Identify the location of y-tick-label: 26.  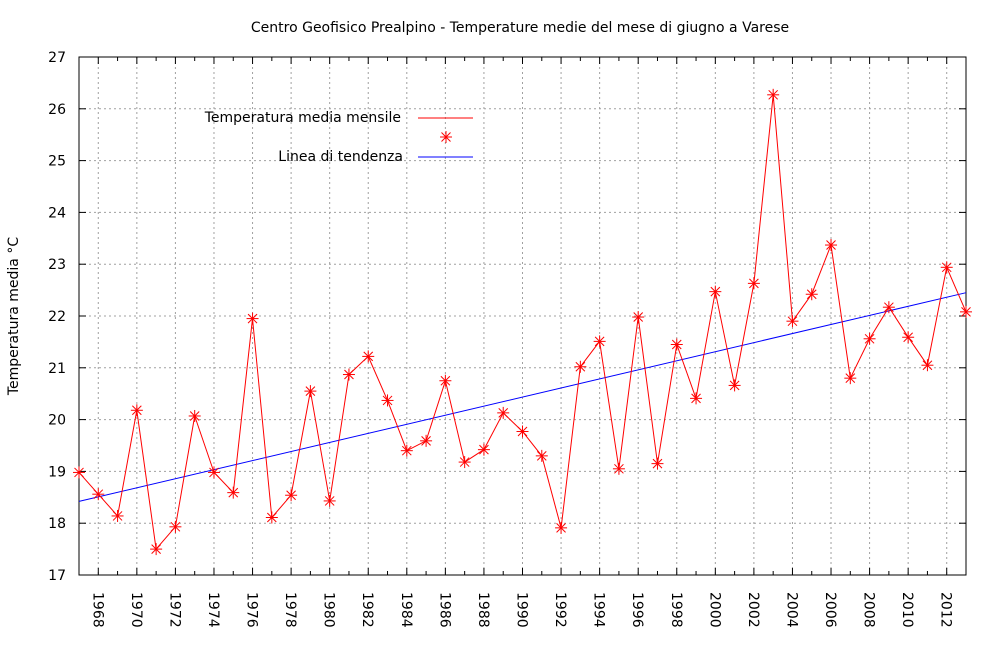
(57, 110).